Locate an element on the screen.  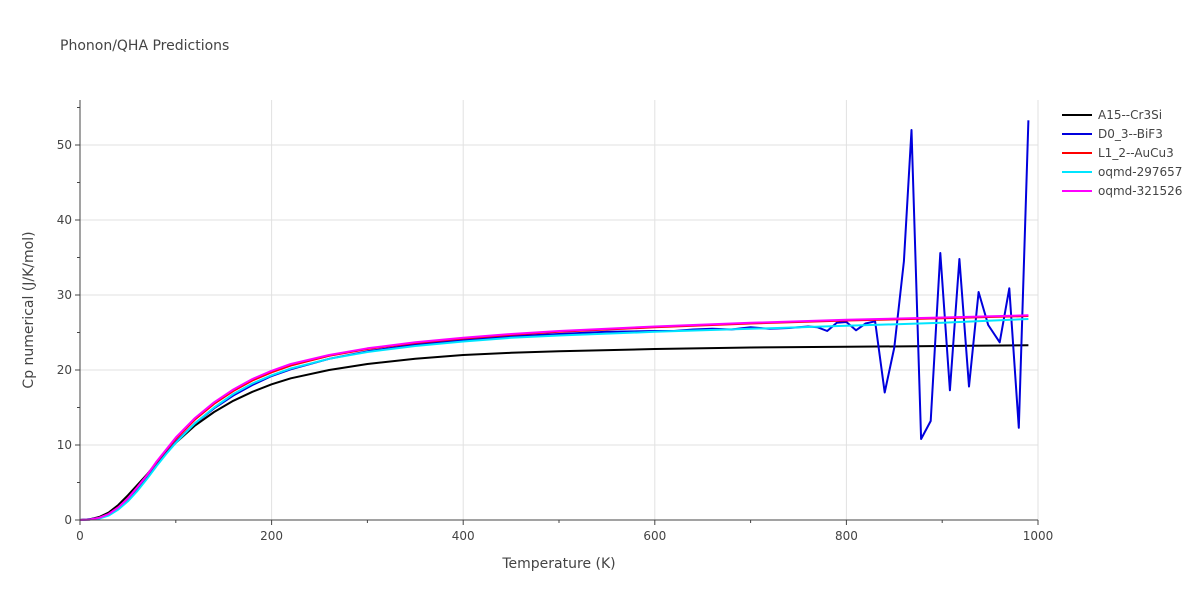
y-tick-label: 50 is located at coordinates (64, 145).